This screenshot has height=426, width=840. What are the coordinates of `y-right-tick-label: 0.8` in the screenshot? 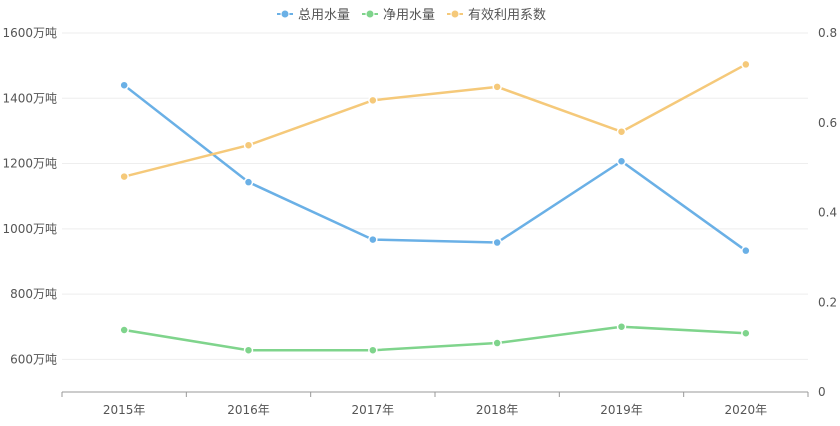 It's located at (827, 33).